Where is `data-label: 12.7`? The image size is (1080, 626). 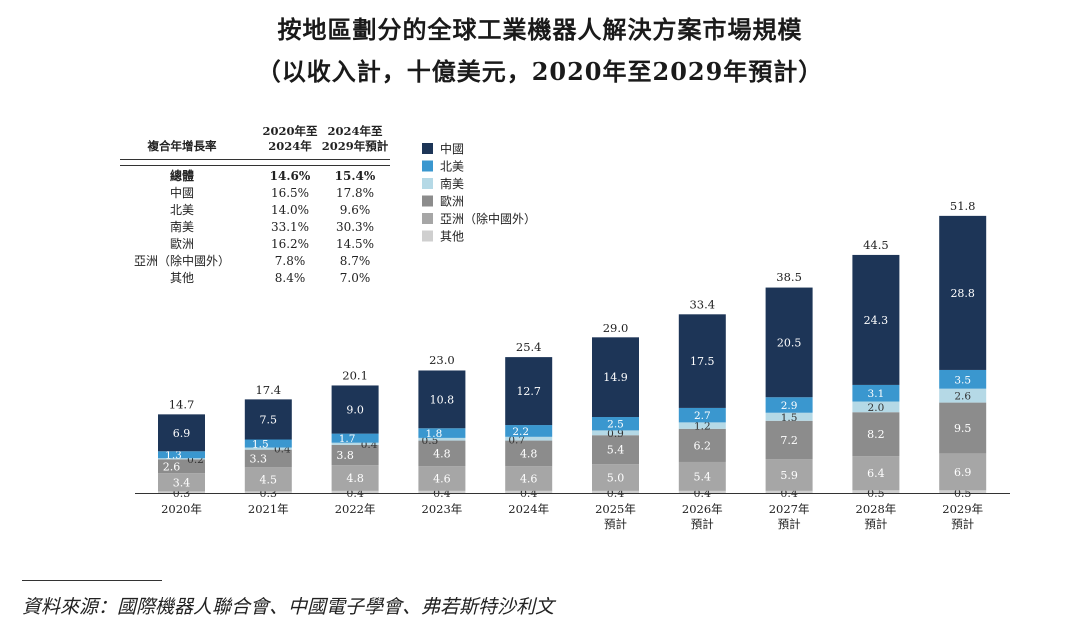
data-label: 12.7 is located at coordinates (528, 391).